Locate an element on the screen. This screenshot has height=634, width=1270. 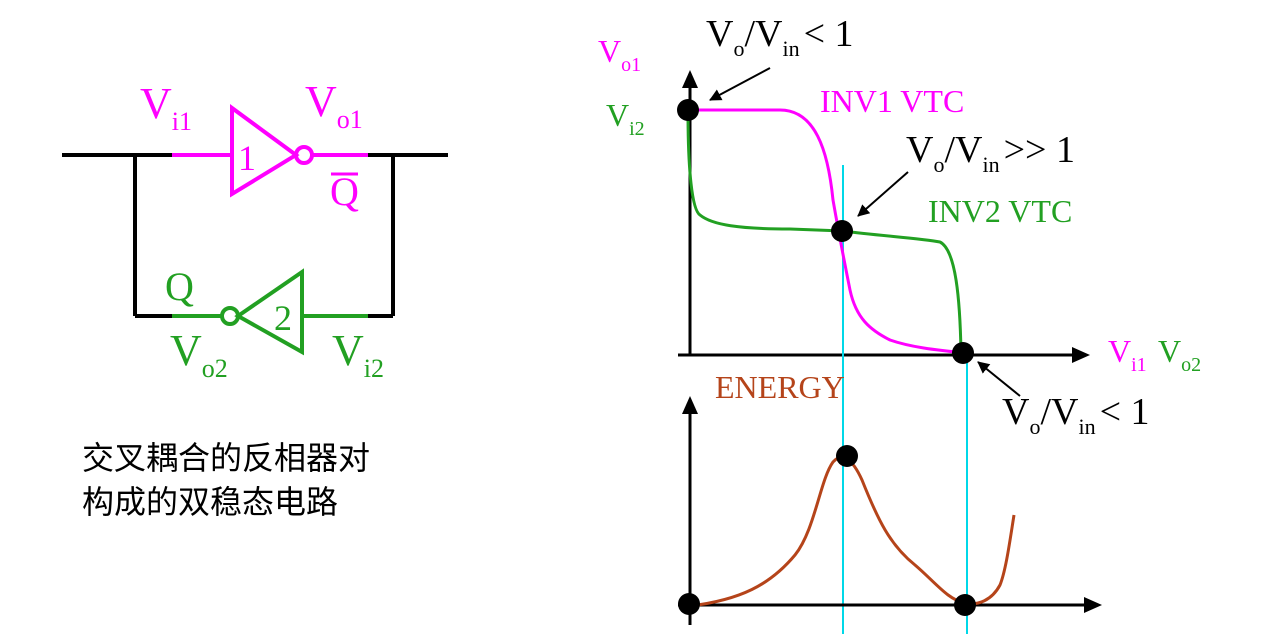
vtc-operating-points is located at coordinates (825, 231).